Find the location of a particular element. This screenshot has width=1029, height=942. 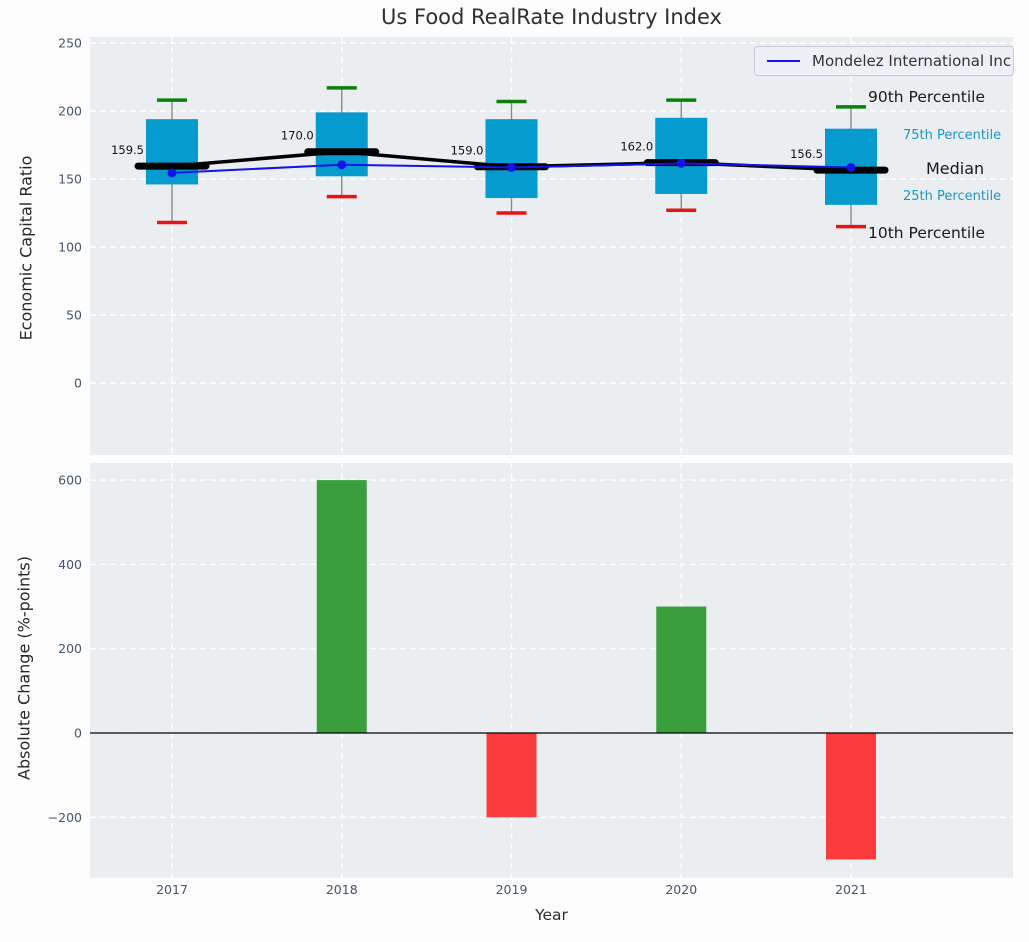

change-bar-2018 is located at coordinates (341, 606).